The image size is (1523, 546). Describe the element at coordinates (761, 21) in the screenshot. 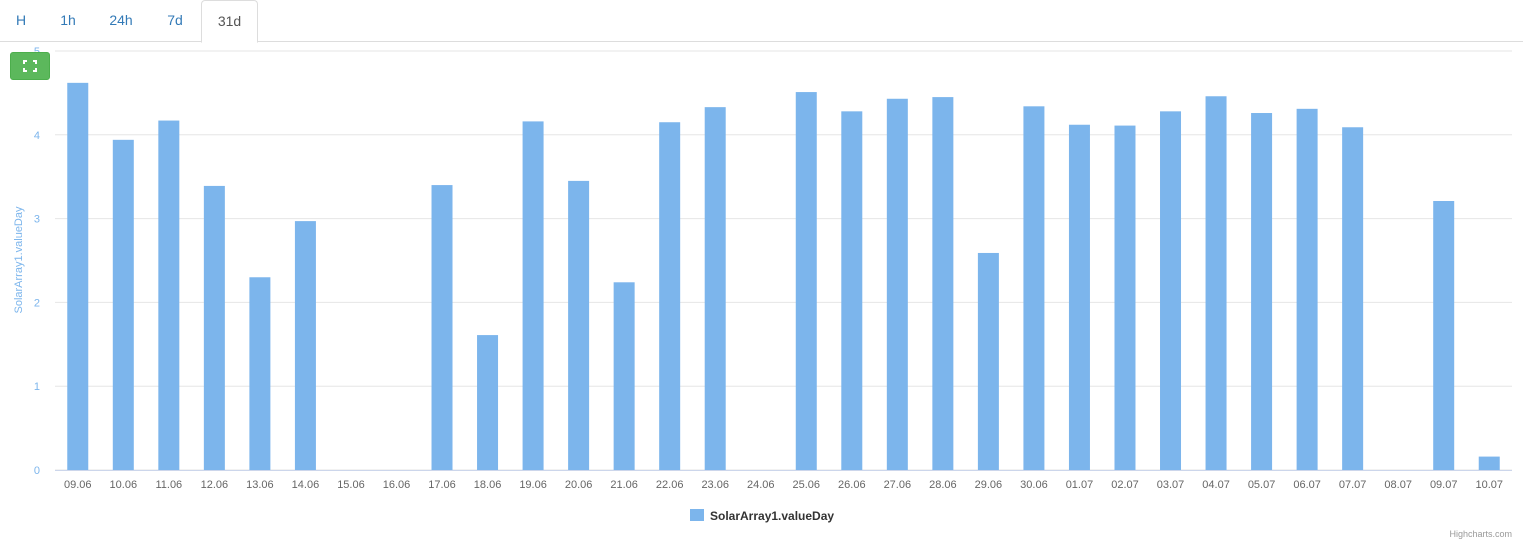

I see `tab-bar: H 1h 24h 7d 31d` at that location.